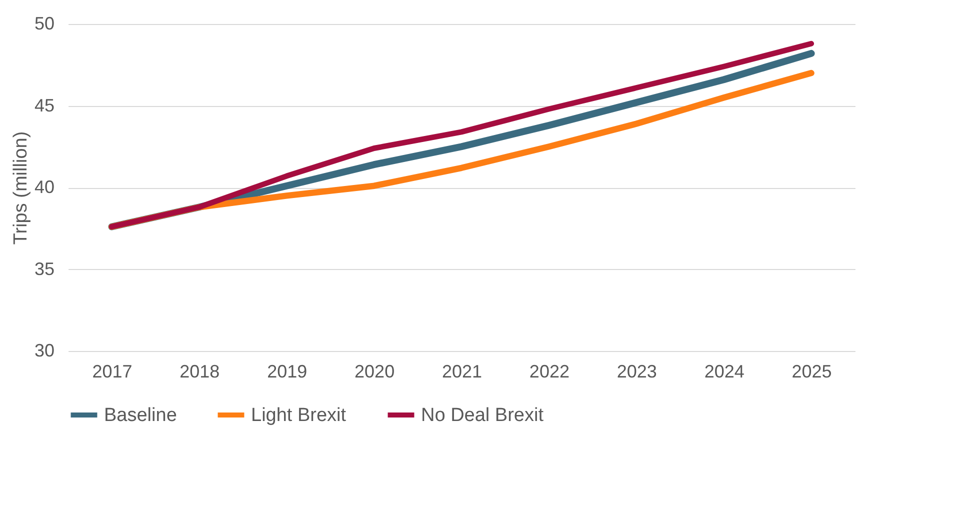  Describe the element at coordinates (812, 372) in the screenshot. I see `x-tick-label: 2025` at that location.